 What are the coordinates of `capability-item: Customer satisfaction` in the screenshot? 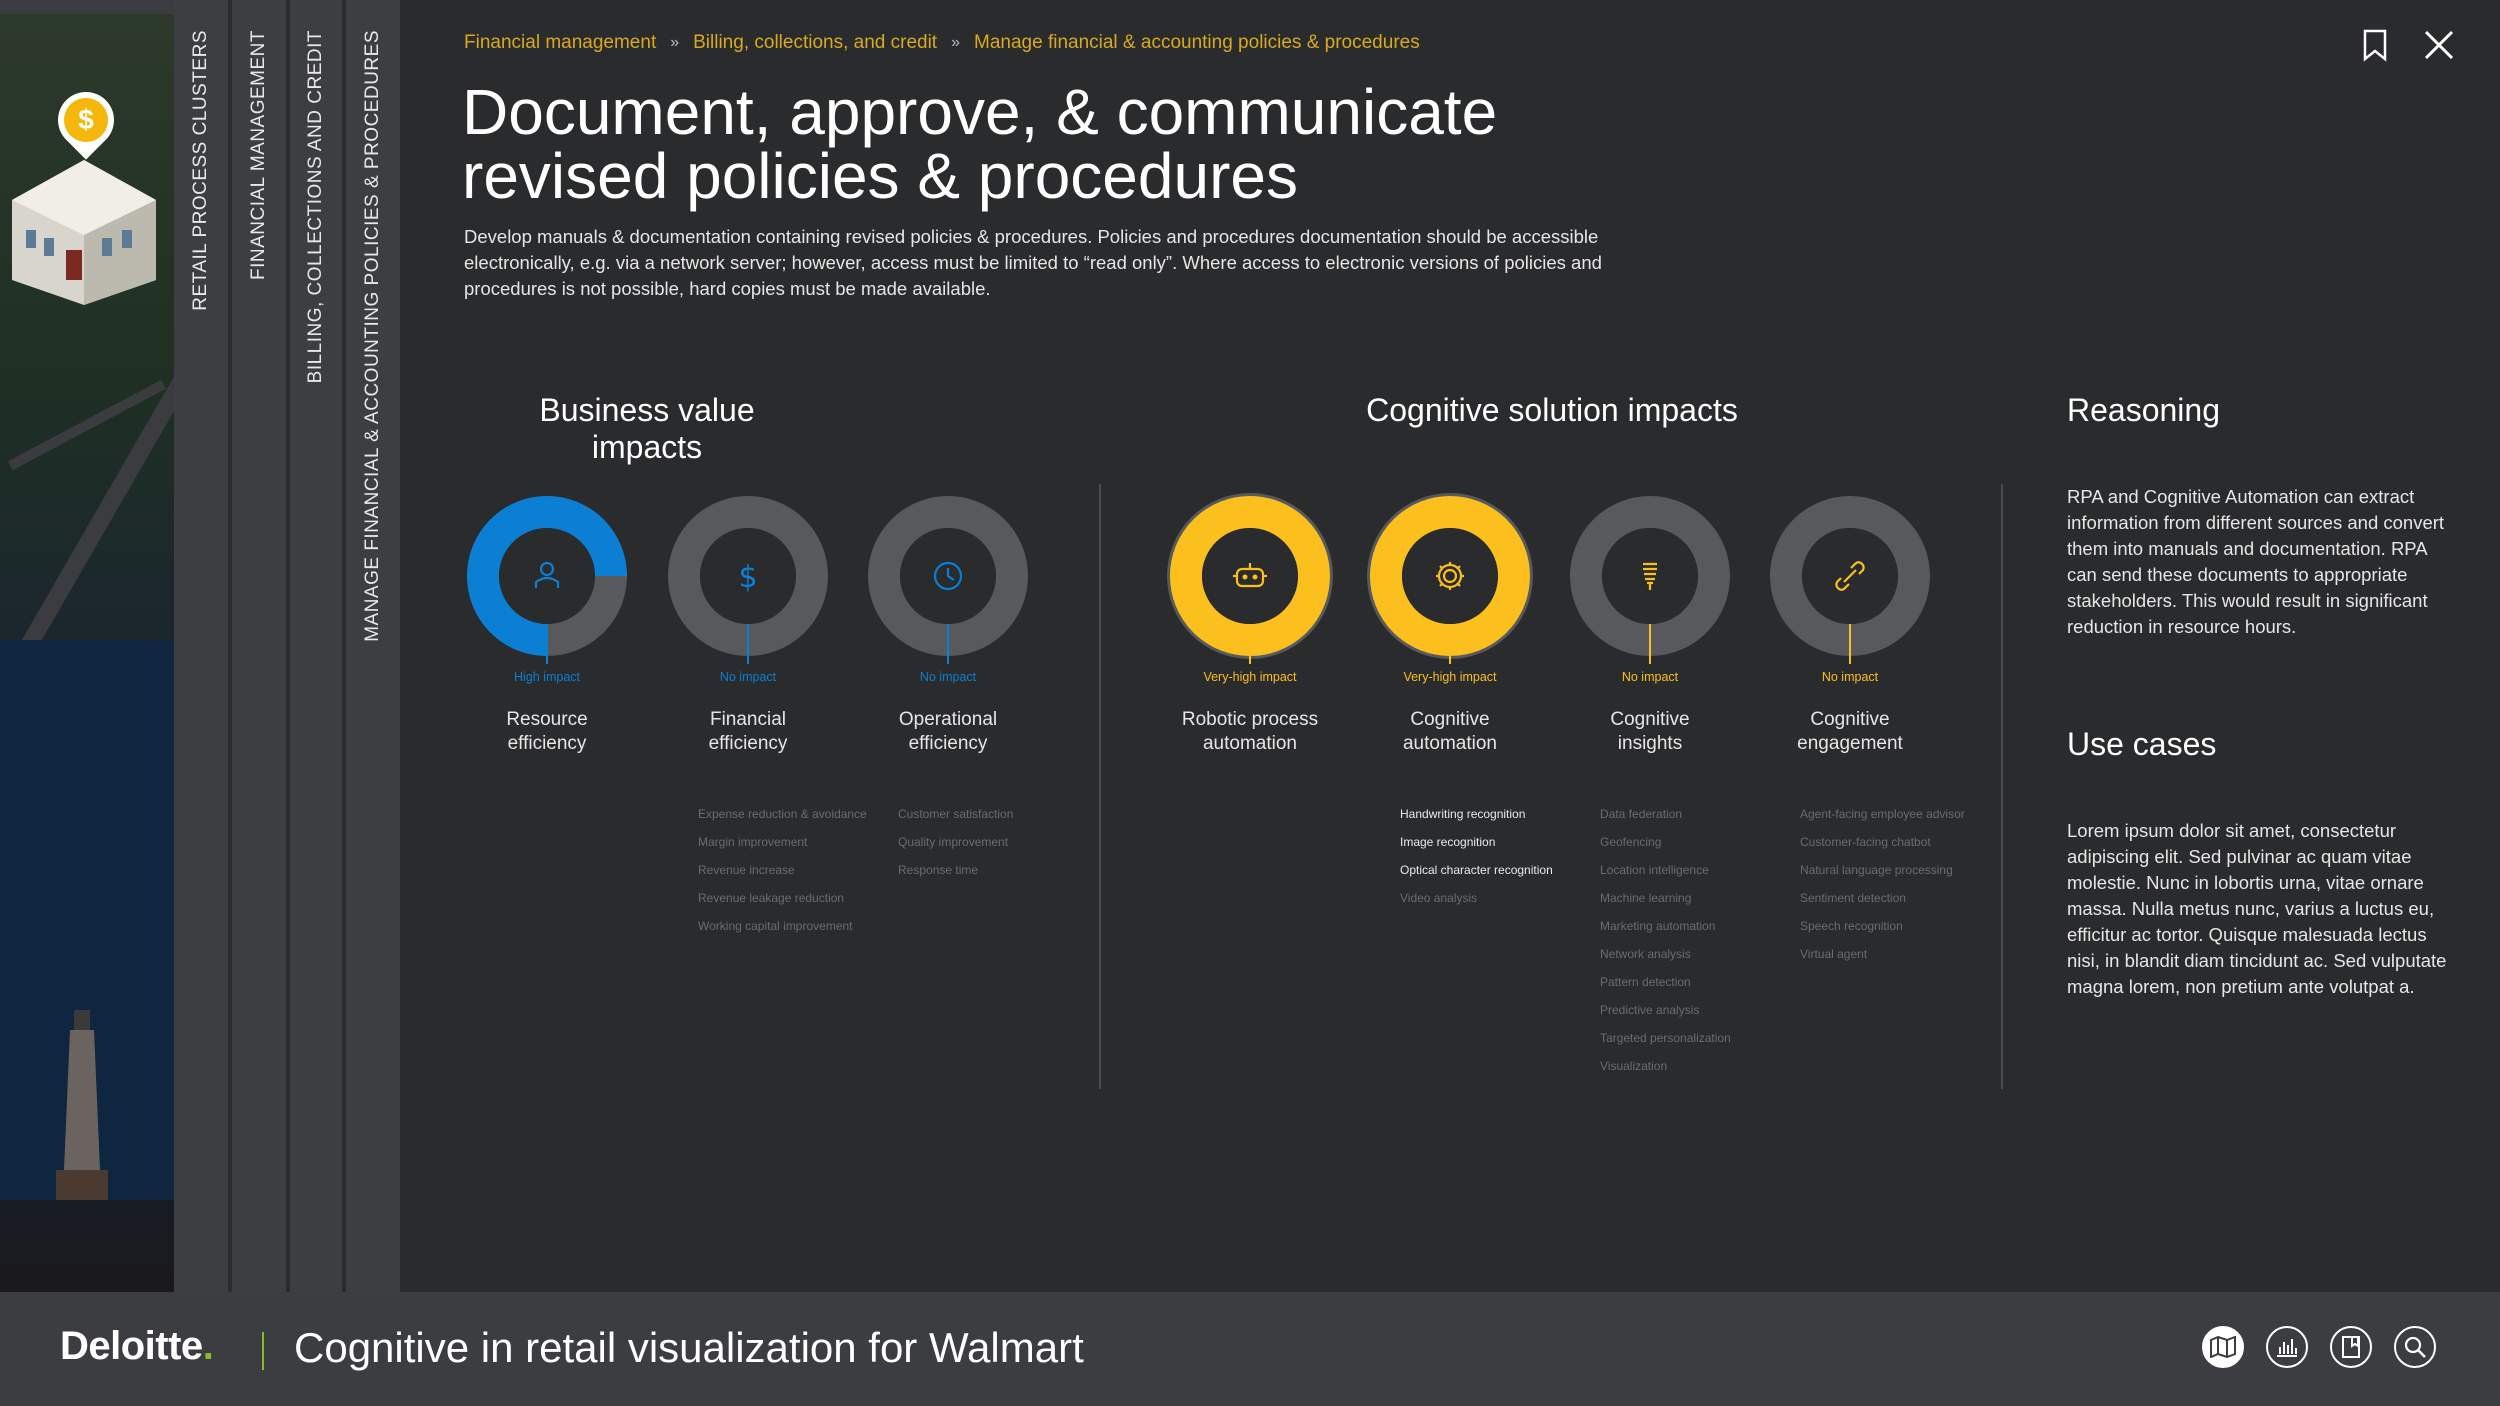 It's located at (956, 814).